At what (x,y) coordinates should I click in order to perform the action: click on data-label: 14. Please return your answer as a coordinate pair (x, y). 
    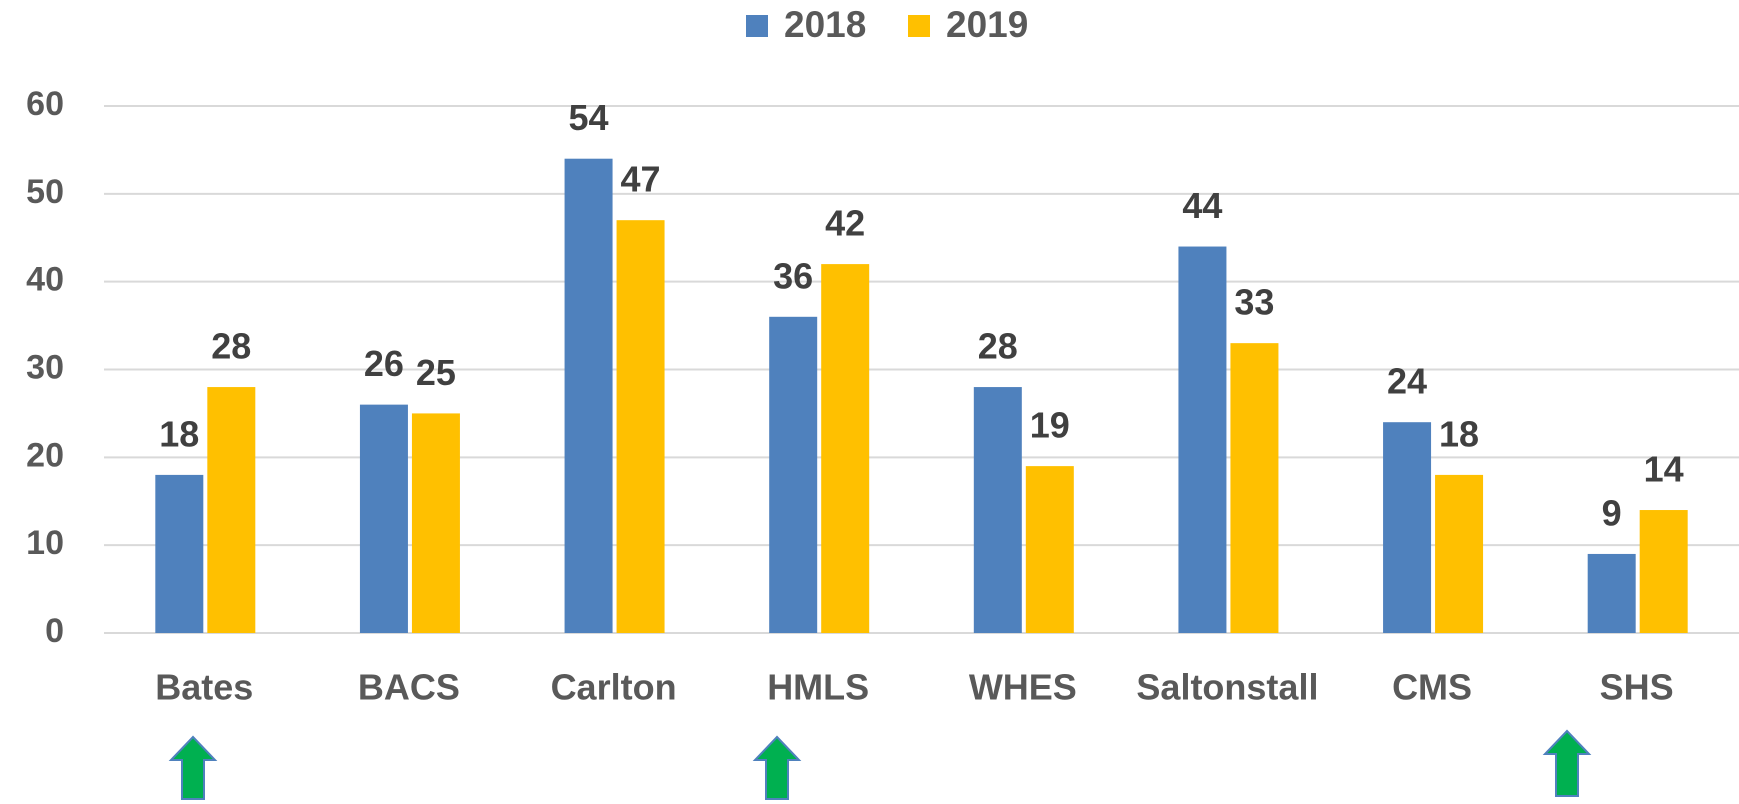
    Looking at the image, I should click on (1664, 469).